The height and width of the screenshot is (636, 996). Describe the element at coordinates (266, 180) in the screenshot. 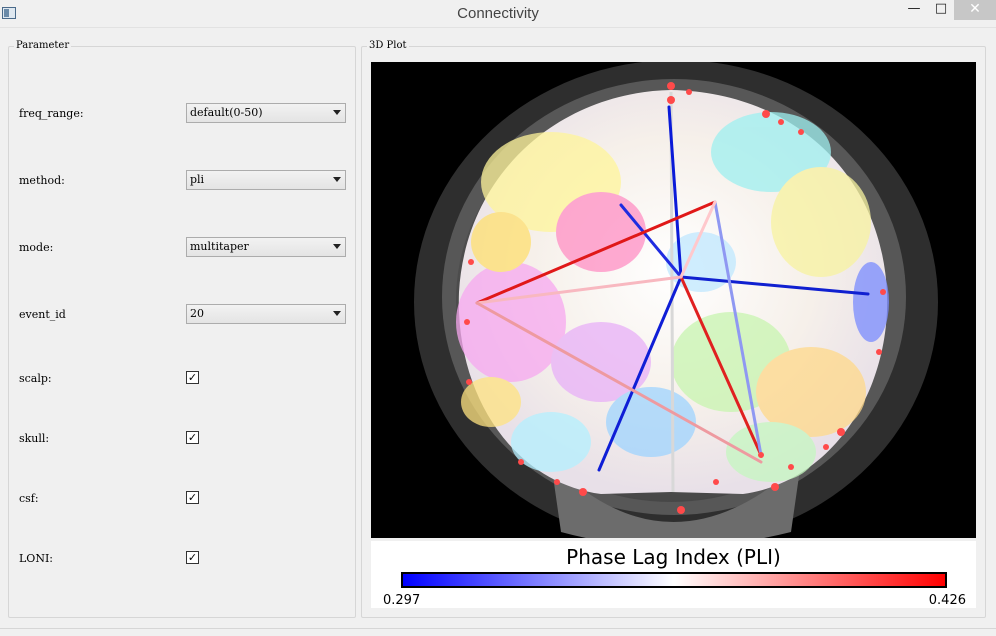

I see `method-combo: pli` at that location.